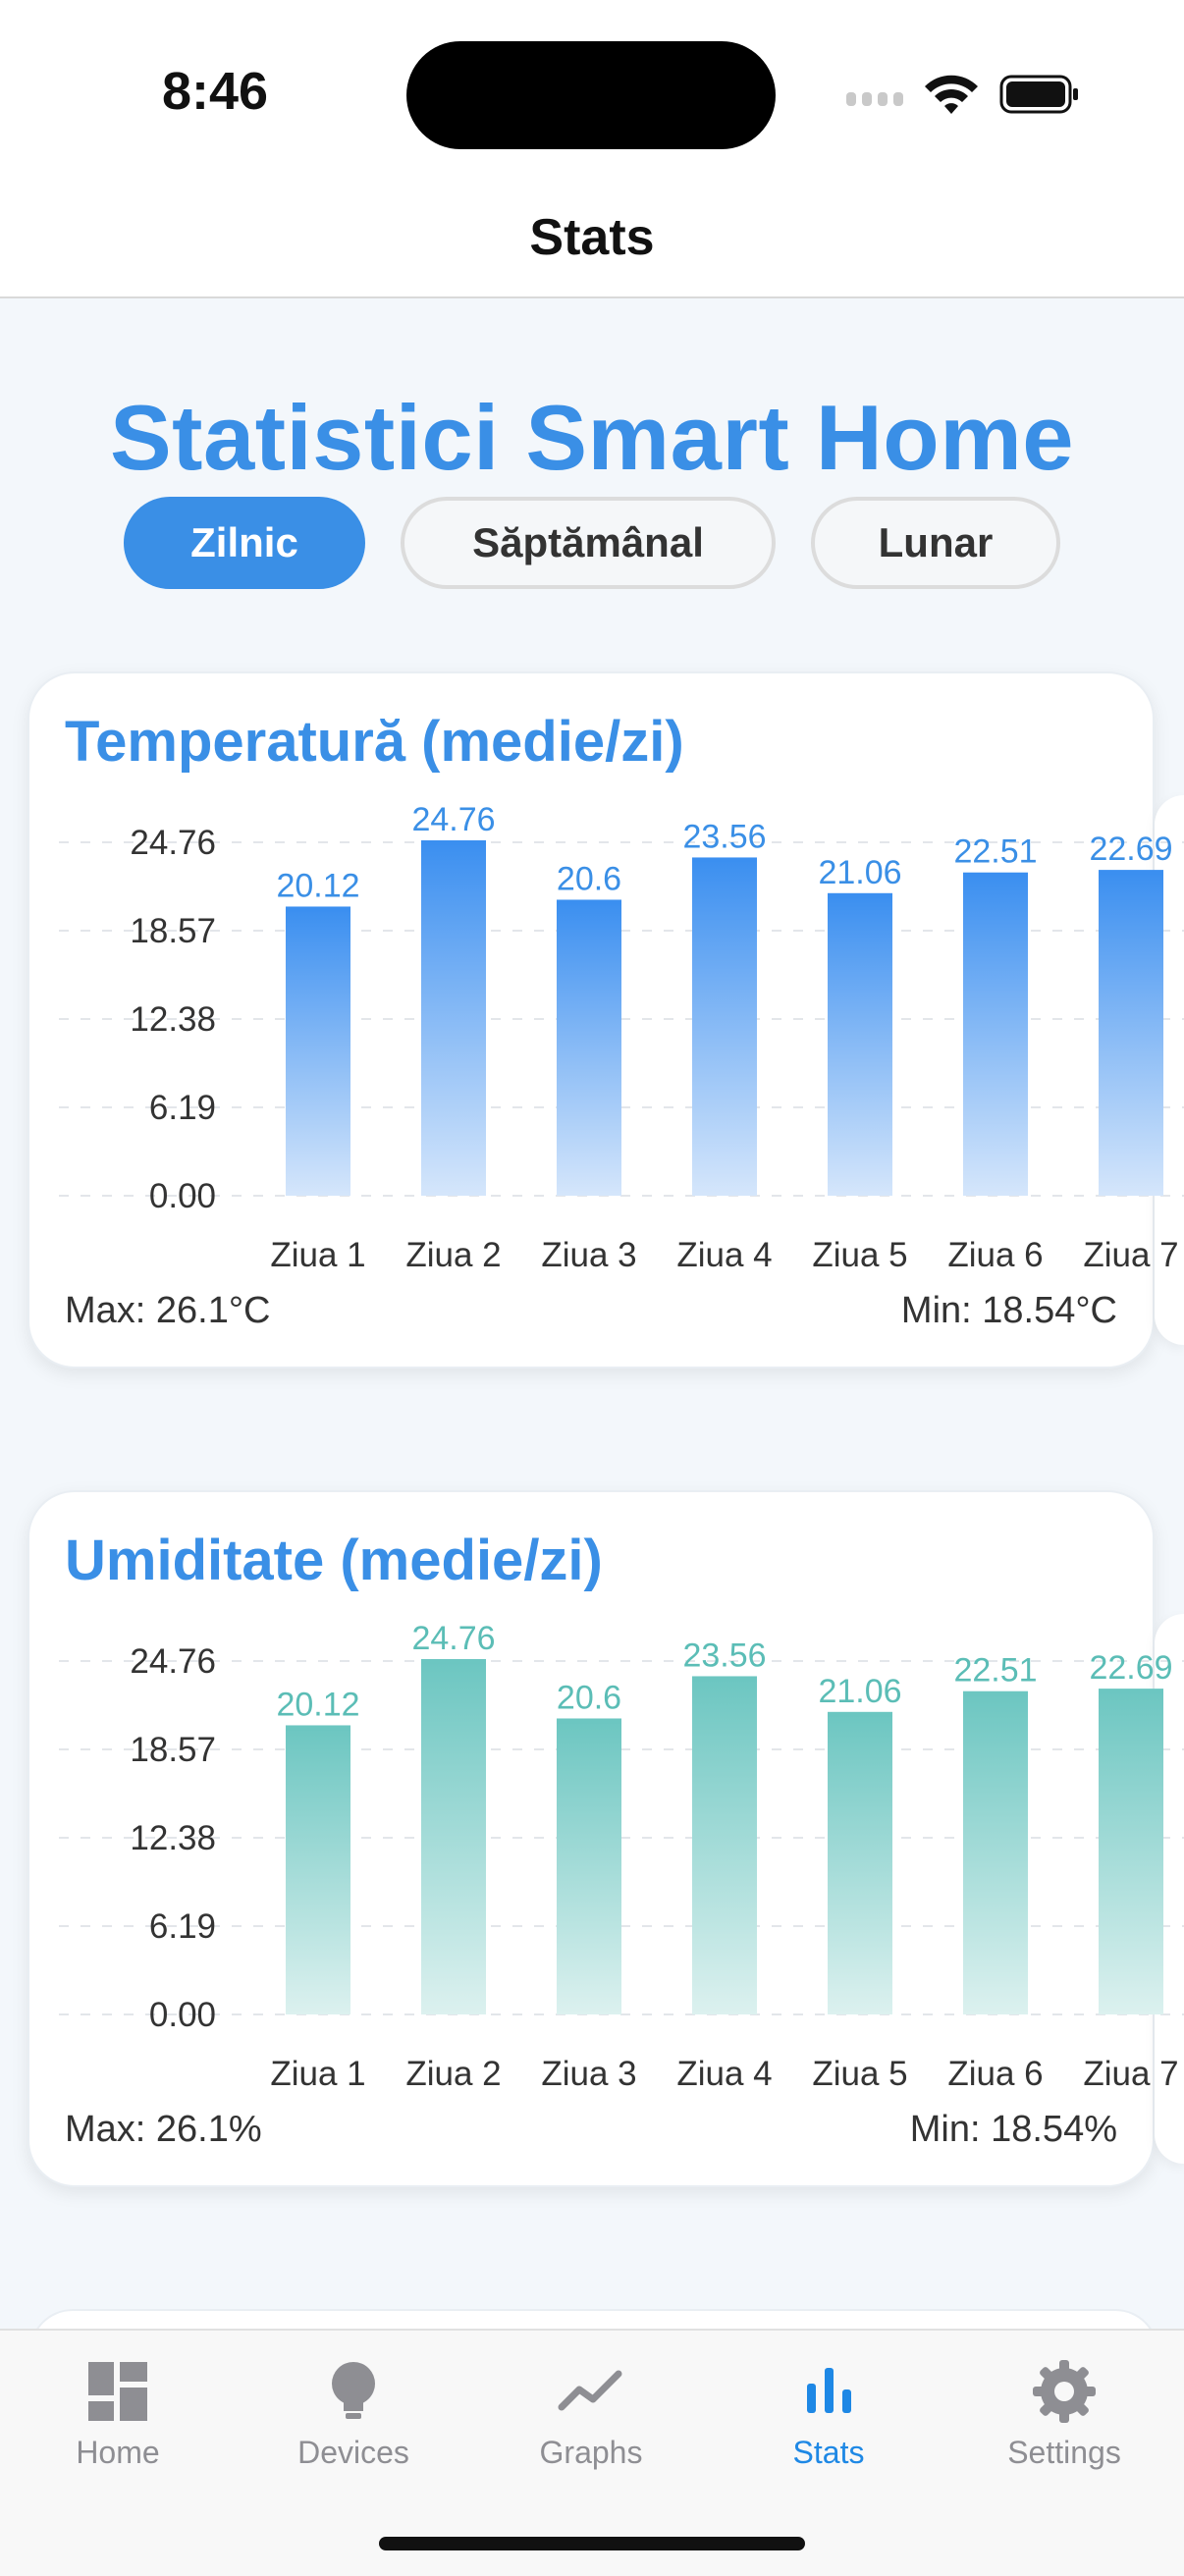  I want to click on page-title: Statistici Smart Home, so click(592, 437).